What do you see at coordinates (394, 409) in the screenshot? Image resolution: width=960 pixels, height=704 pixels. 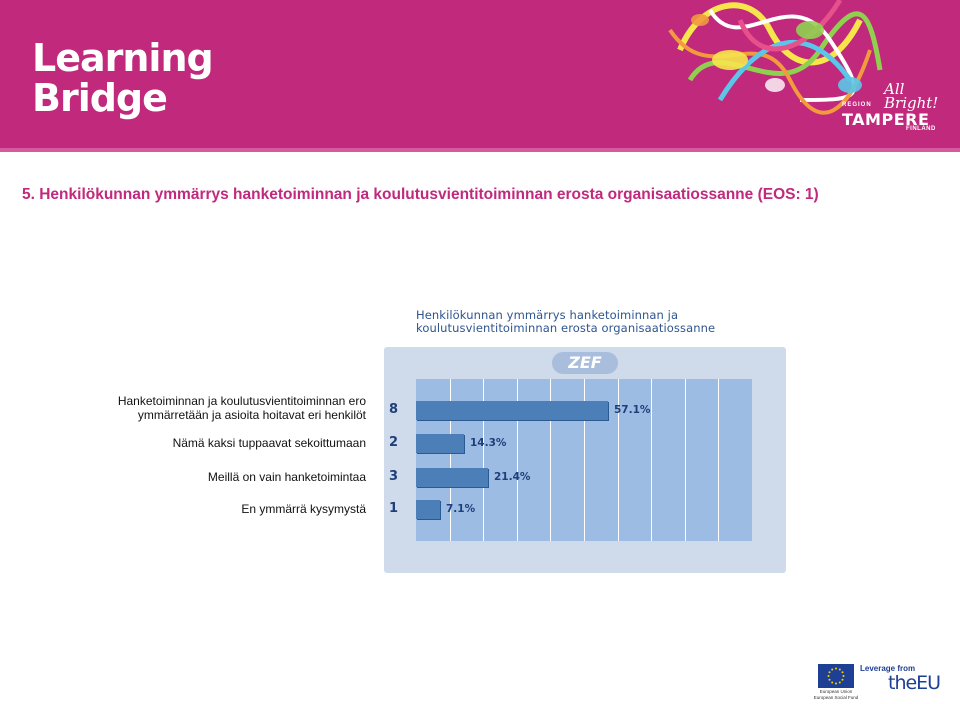 I see `count-label-0: 8` at bounding box center [394, 409].